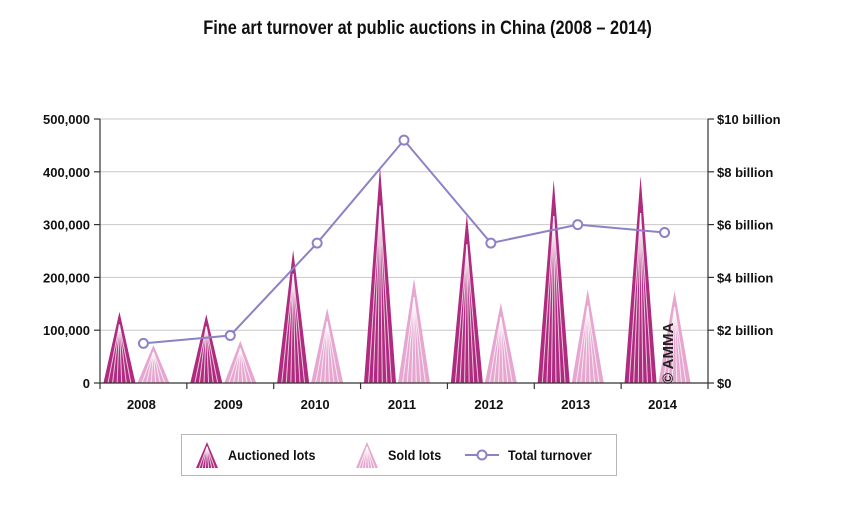  I want to click on turnover-point-2010, so click(317, 243).